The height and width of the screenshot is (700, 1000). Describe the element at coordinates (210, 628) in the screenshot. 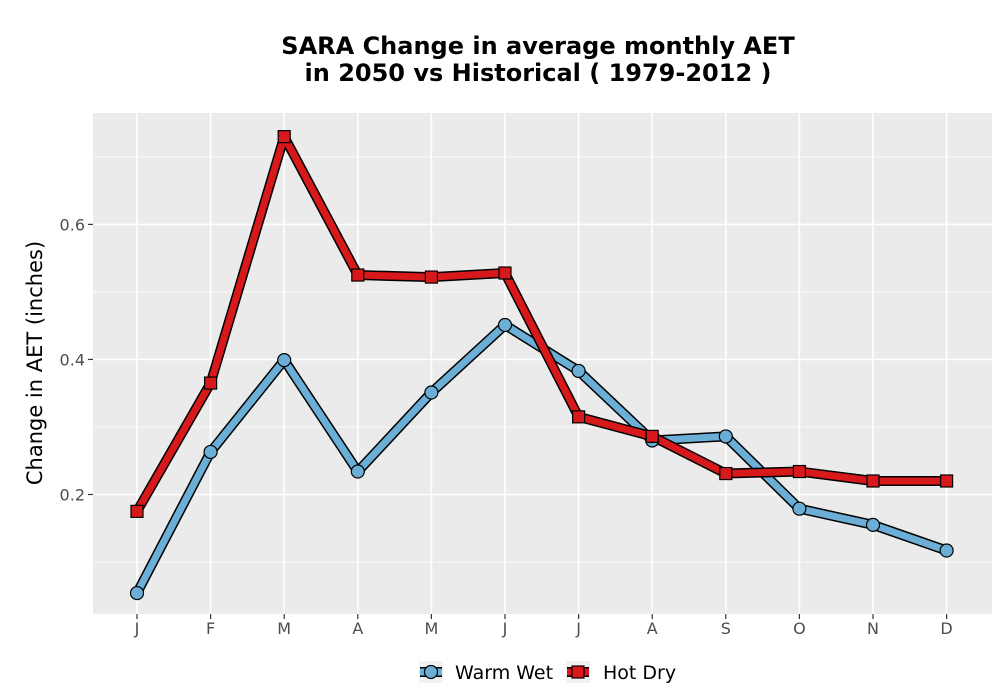

I see `x-tick-label: F` at that location.